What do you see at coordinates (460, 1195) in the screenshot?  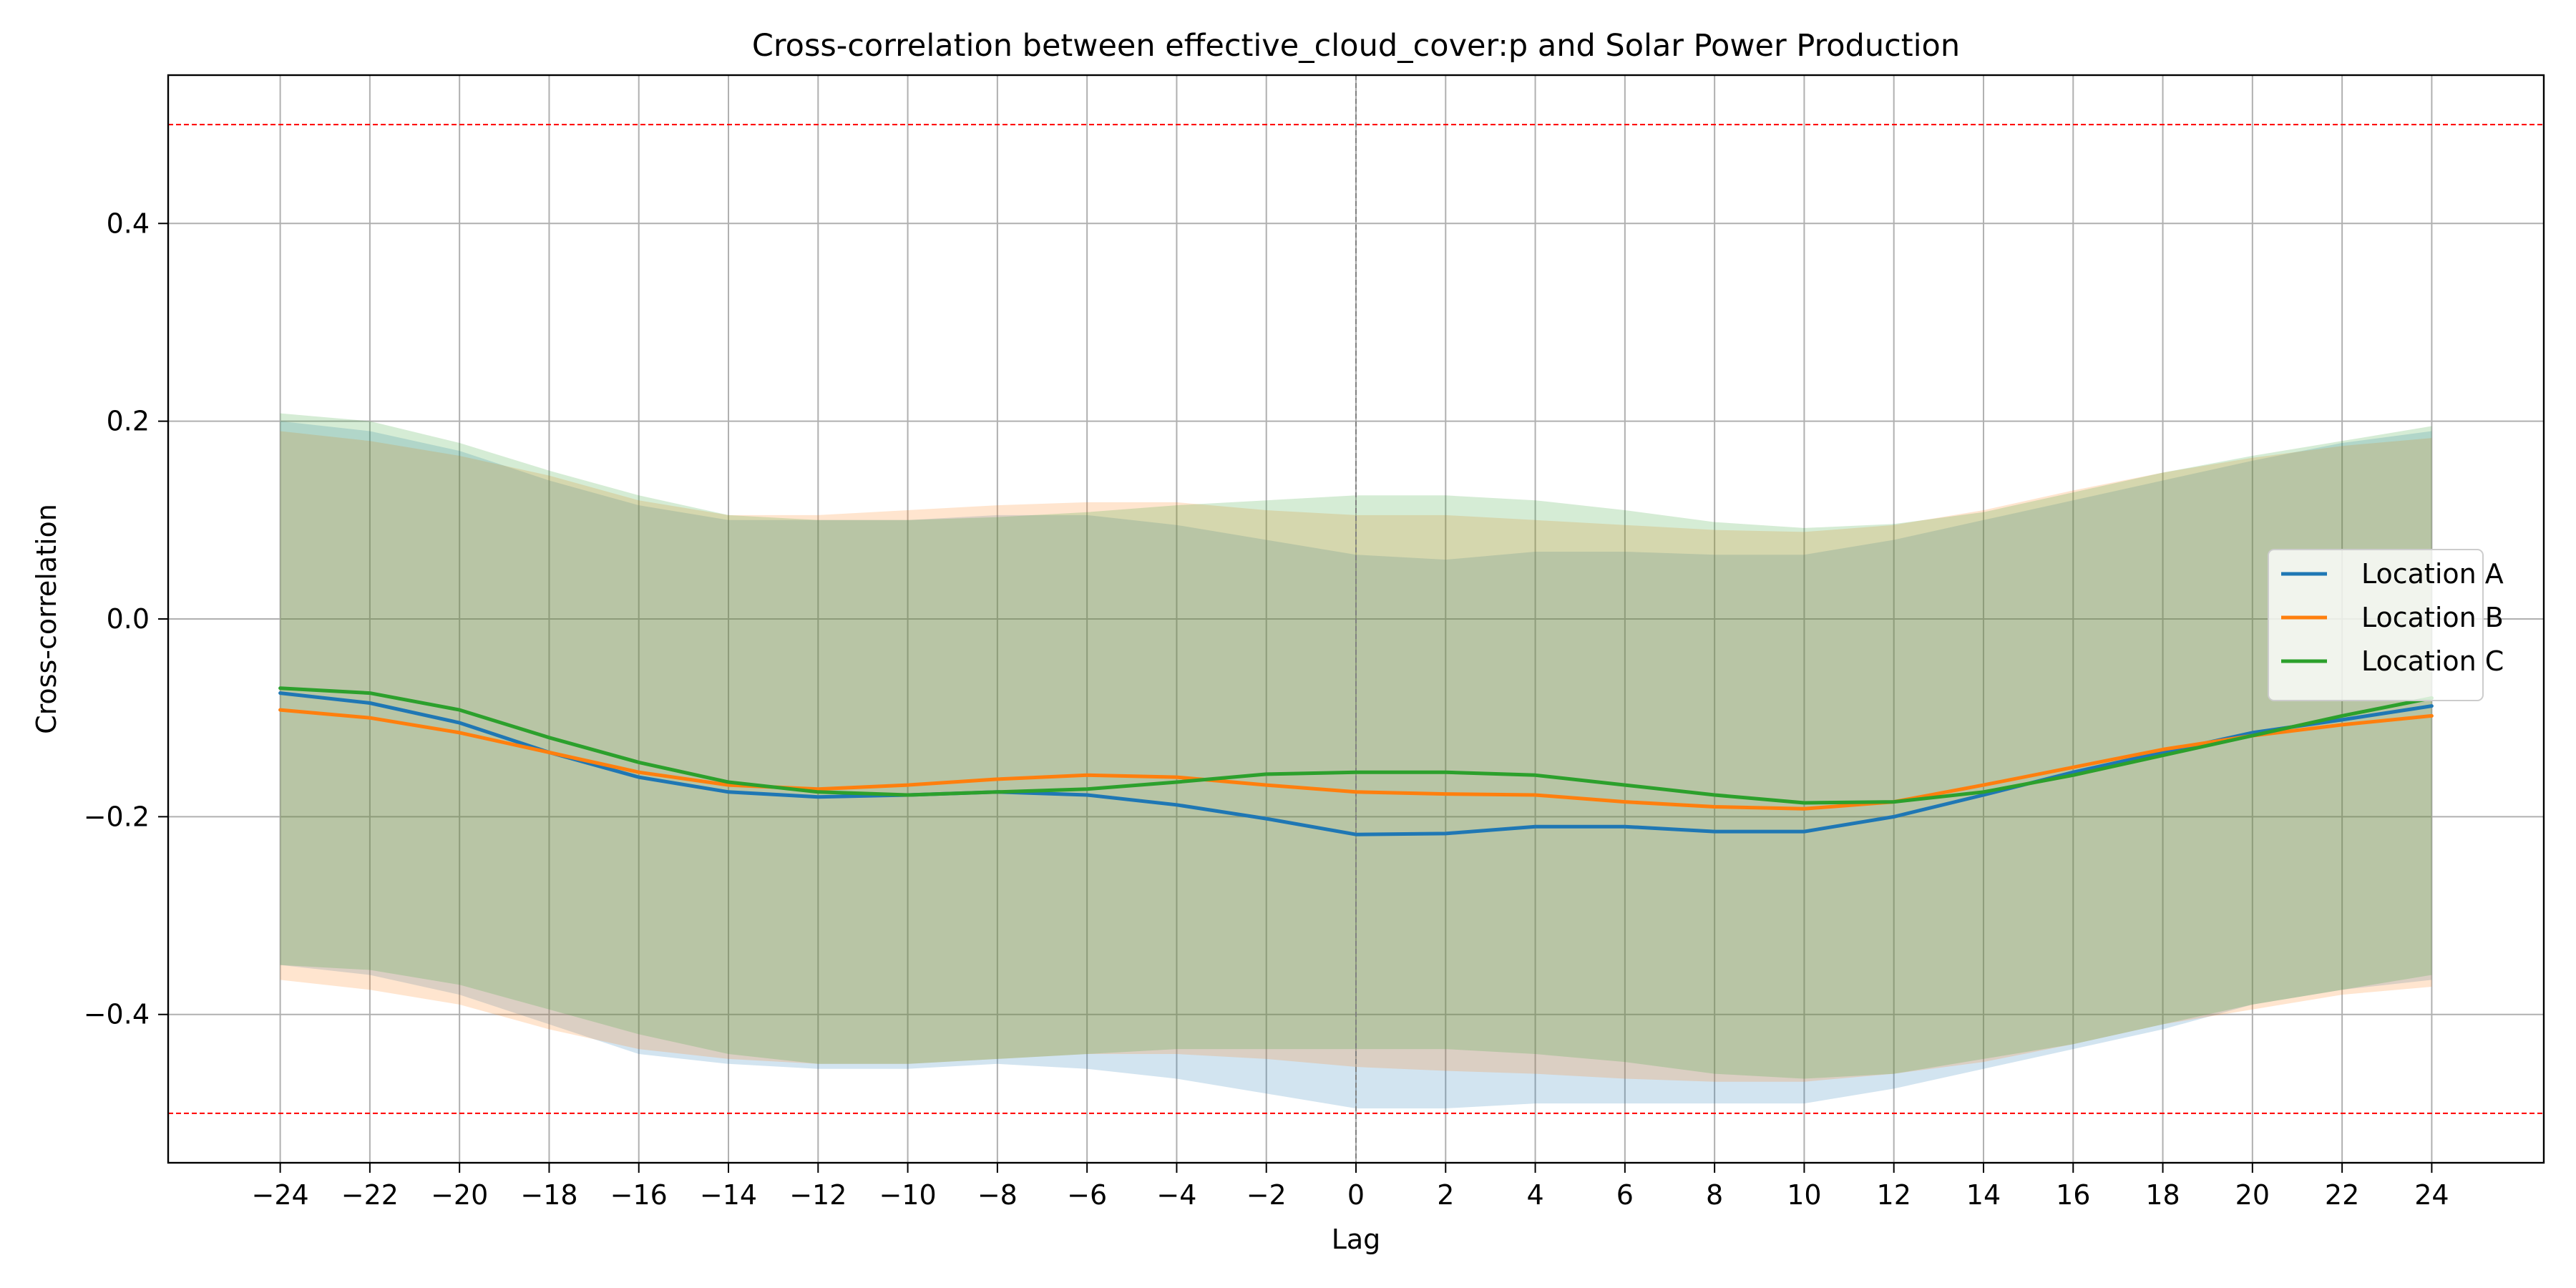 I see `x-tick-label: −20` at bounding box center [460, 1195].